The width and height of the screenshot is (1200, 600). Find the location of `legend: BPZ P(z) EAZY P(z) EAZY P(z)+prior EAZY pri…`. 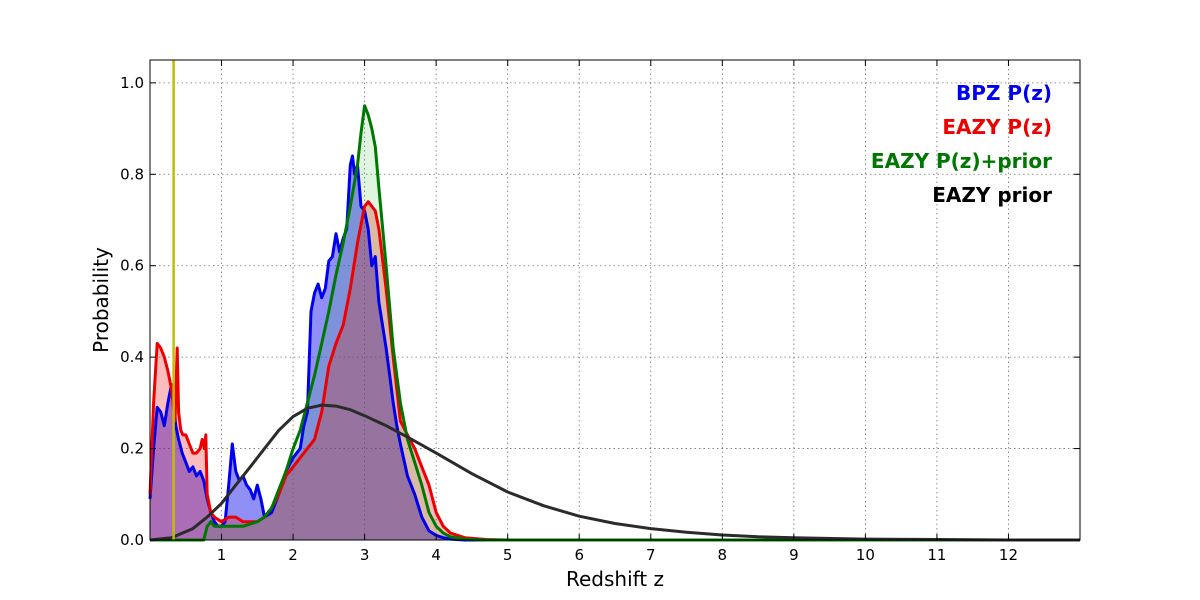

legend: BPZ P(z) EAZY P(z) EAZY P(z)+prior EAZY pri… is located at coordinates (961, 144).